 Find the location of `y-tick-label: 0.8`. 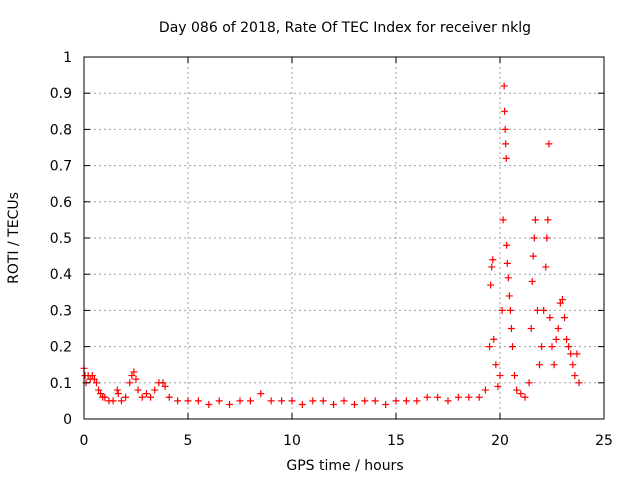

y-tick-label: 0.8 is located at coordinates (61, 130).